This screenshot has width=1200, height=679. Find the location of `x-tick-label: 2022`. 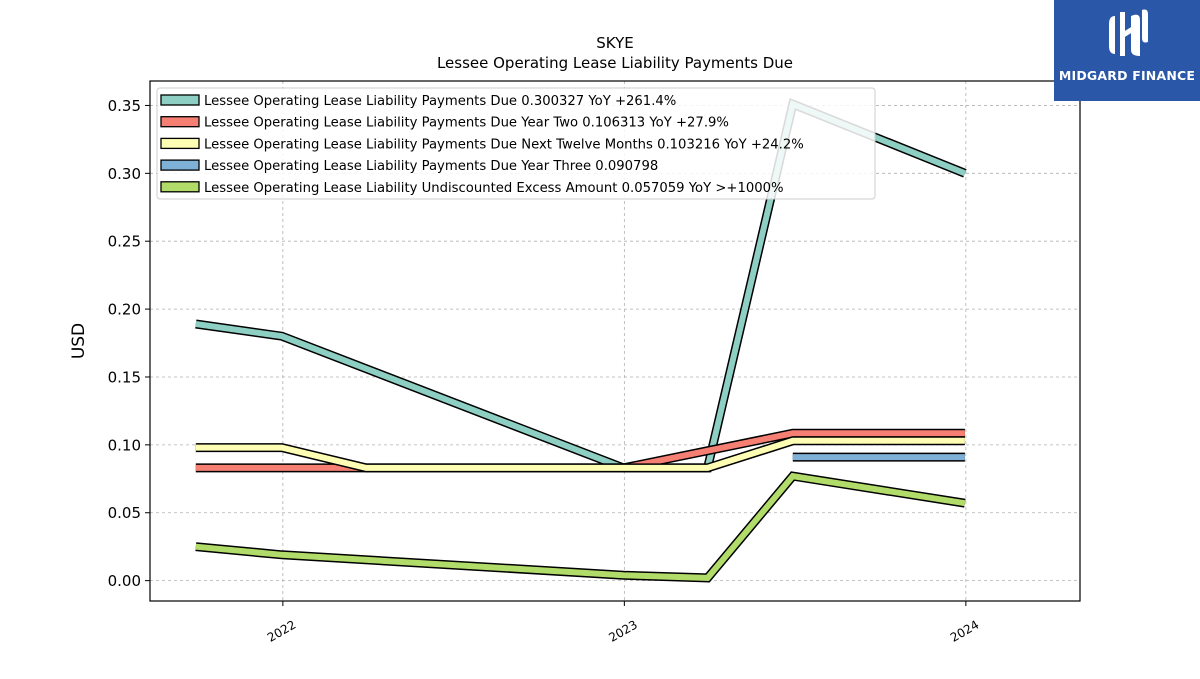

x-tick-label: 2022 is located at coordinates (281, 630).